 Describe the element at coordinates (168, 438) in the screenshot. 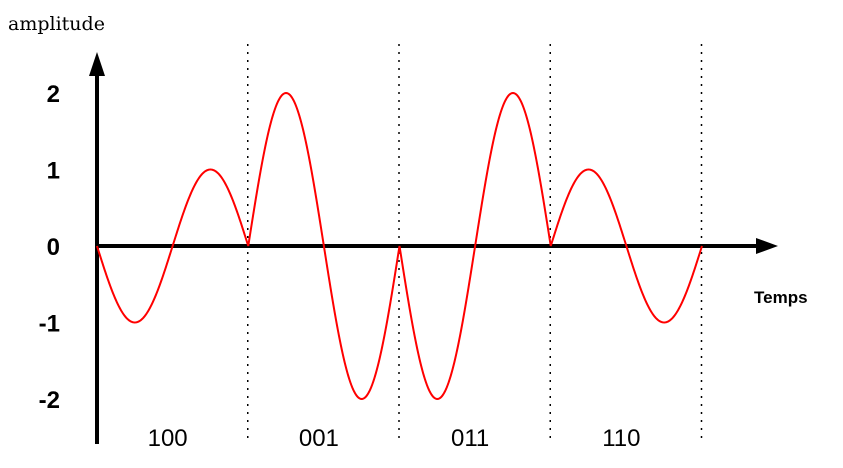

I see `segment-label: 100` at that location.